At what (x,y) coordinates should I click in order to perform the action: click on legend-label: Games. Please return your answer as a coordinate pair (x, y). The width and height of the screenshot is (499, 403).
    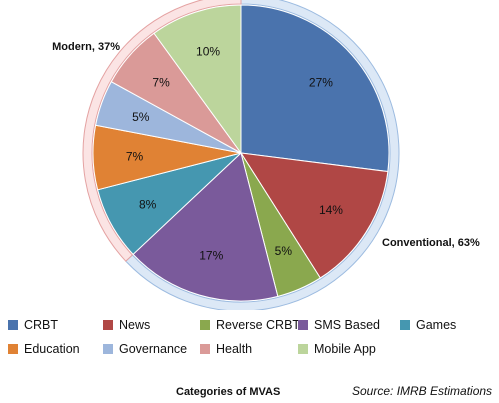
    Looking at the image, I should click on (436, 325).